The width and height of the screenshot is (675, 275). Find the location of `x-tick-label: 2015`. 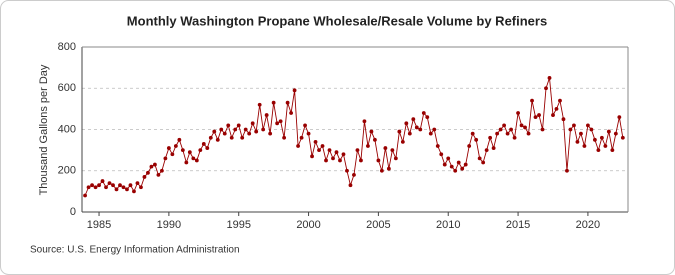

x-tick-label: 2015 is located at coordinates (518, 225).